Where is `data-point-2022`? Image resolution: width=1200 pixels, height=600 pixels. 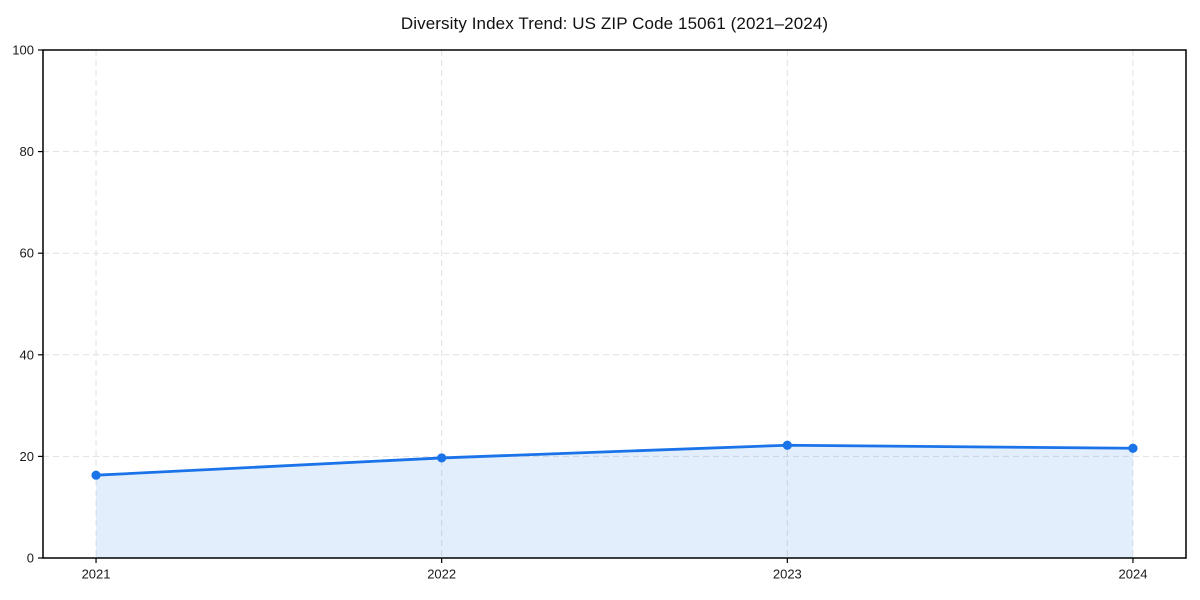
data-point-2022 is located at coordinates (442, 458).